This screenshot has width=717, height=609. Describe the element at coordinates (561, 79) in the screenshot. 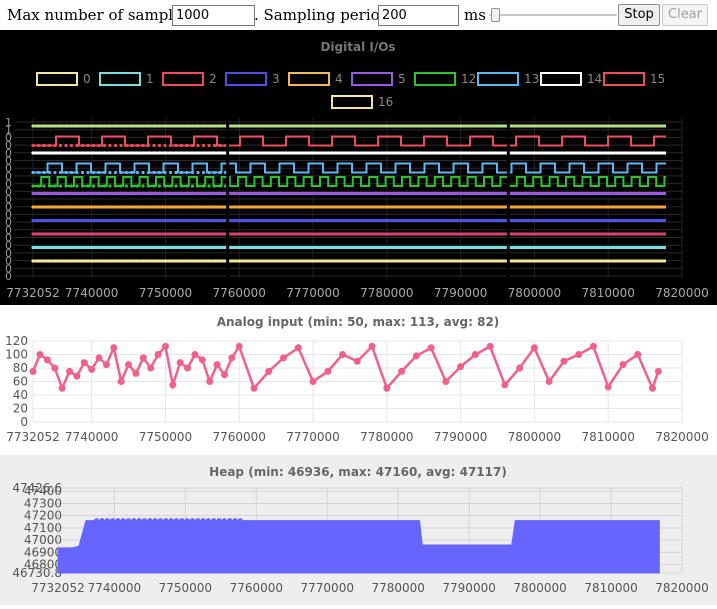

I see `legend-swatch` at that location.